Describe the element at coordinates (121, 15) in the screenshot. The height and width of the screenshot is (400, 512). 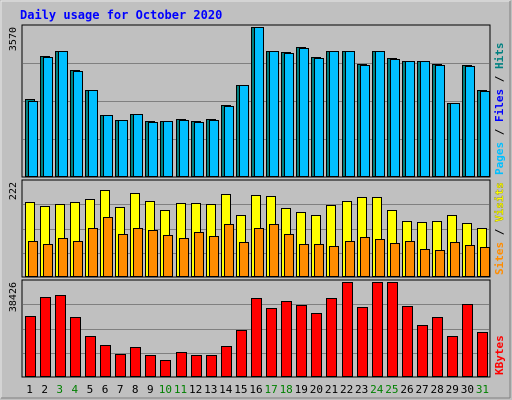
I see `chart-title: Daily usage for October 2020` at that location.